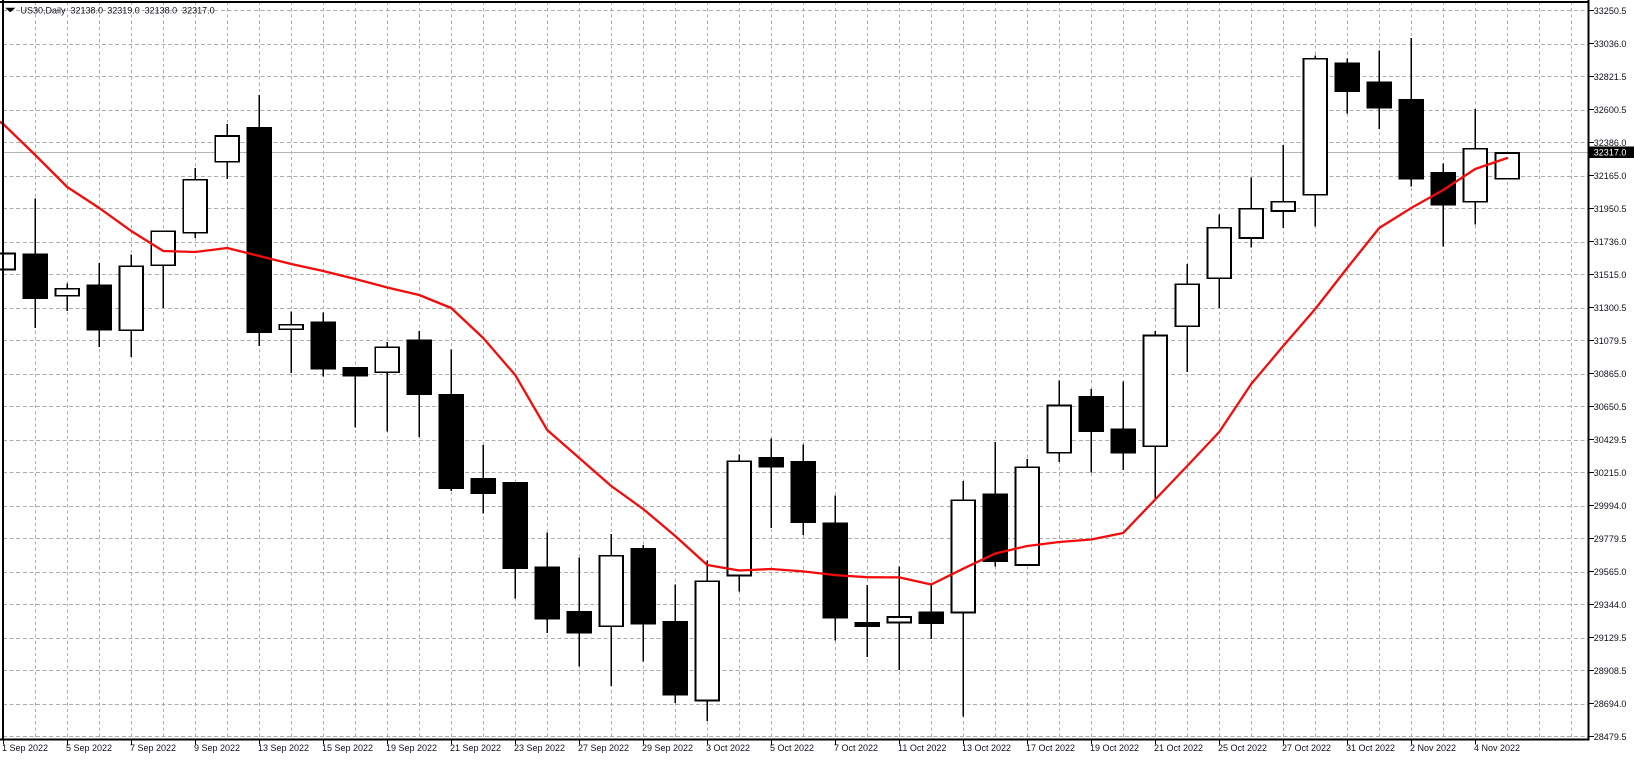 This screenshot has height=760, width=1634. Describe the element at coordinates (1610, 539) in the screenshot. I see `svg-text: 29779.5` at that location.